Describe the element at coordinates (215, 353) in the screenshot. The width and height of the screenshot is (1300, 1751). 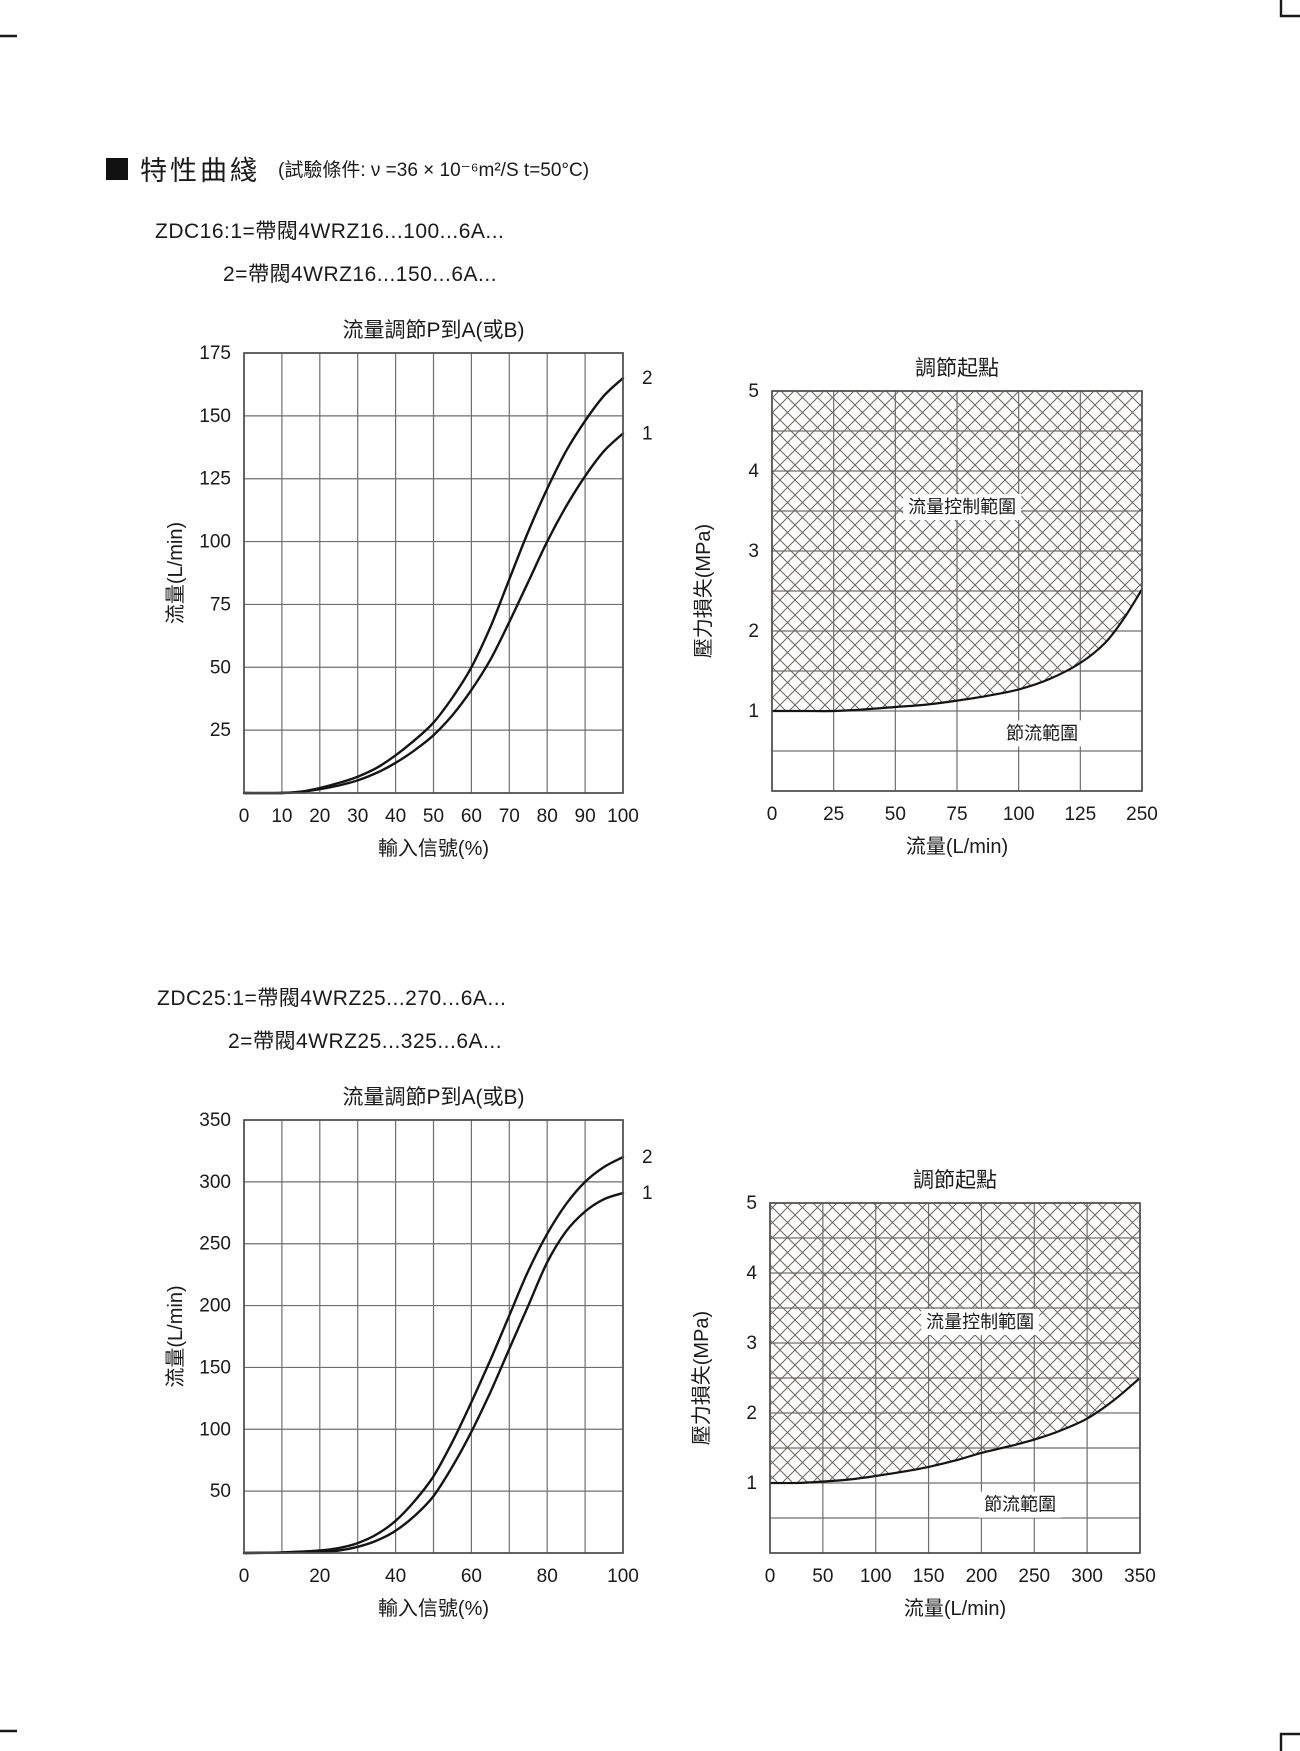
I see `y-tick-label: 175` at that location.